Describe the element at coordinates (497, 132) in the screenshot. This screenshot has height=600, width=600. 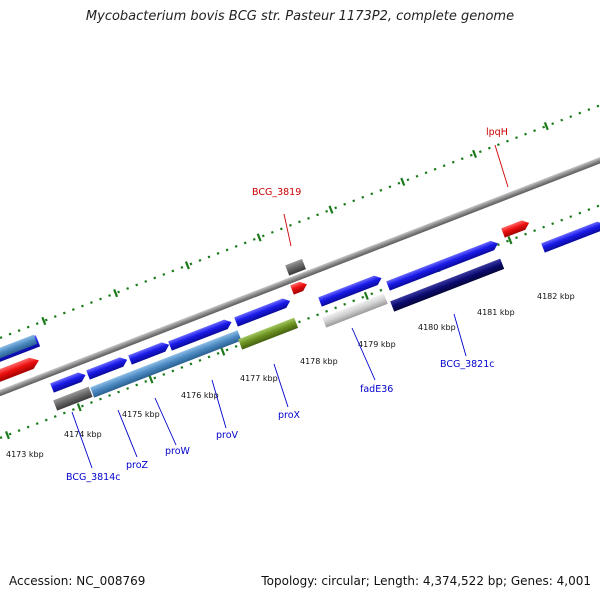
I see `gene-label-lpqh: lpqH` at that location.